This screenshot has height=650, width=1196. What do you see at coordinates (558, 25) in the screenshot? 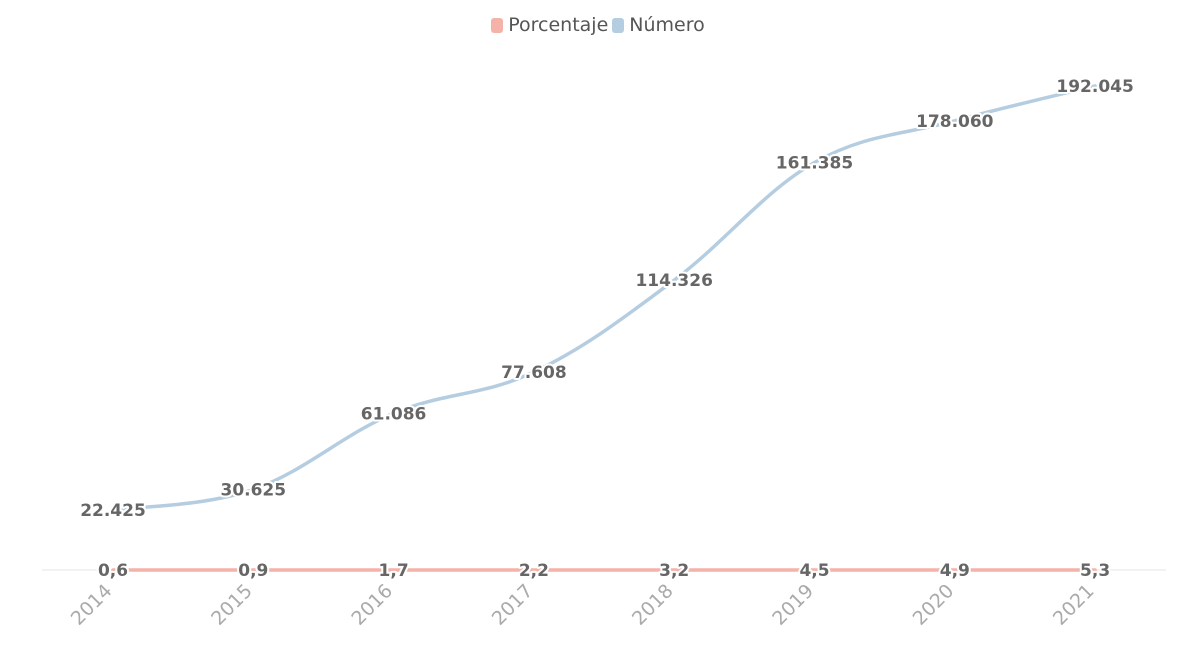
I see `legend-label-porcentaje: Porcentaje` at bounding box center [558, 25].